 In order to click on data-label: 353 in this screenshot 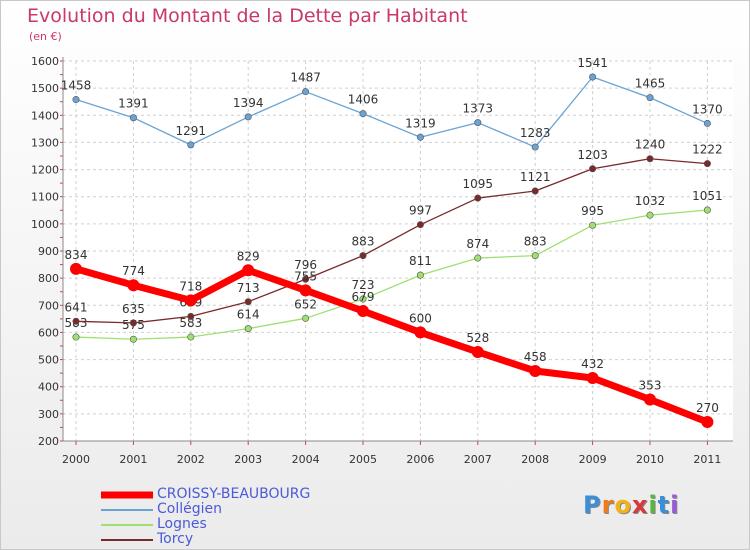, I will do `click(650, 385)`.